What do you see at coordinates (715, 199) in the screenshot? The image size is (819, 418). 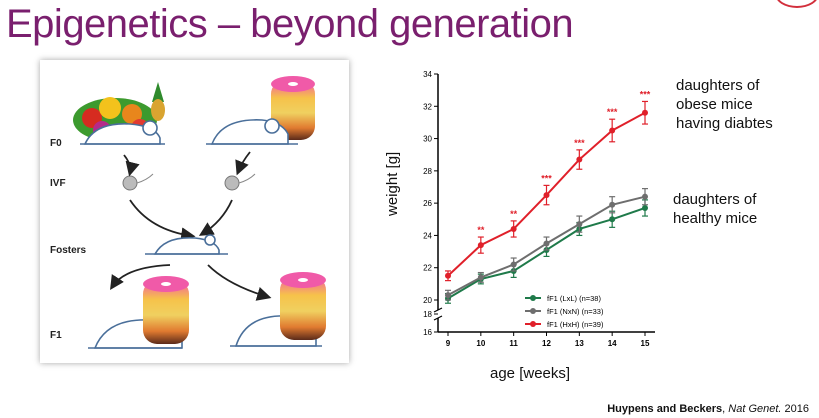 I see `annotation-healthy-line: daughters of` at bounding box center [715, 199].